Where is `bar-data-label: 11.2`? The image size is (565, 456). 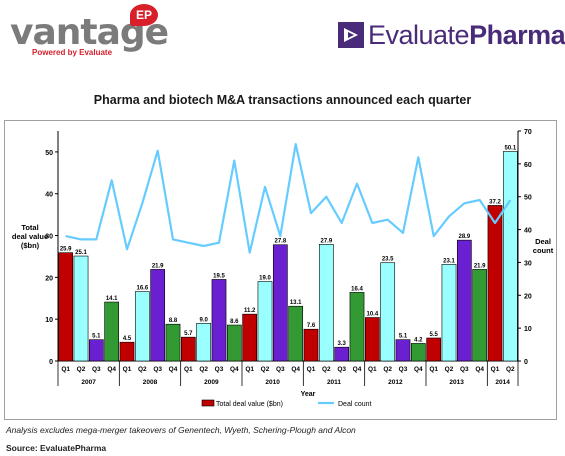
bar-data-label: 11.2 is located at coordinates (250, 311).